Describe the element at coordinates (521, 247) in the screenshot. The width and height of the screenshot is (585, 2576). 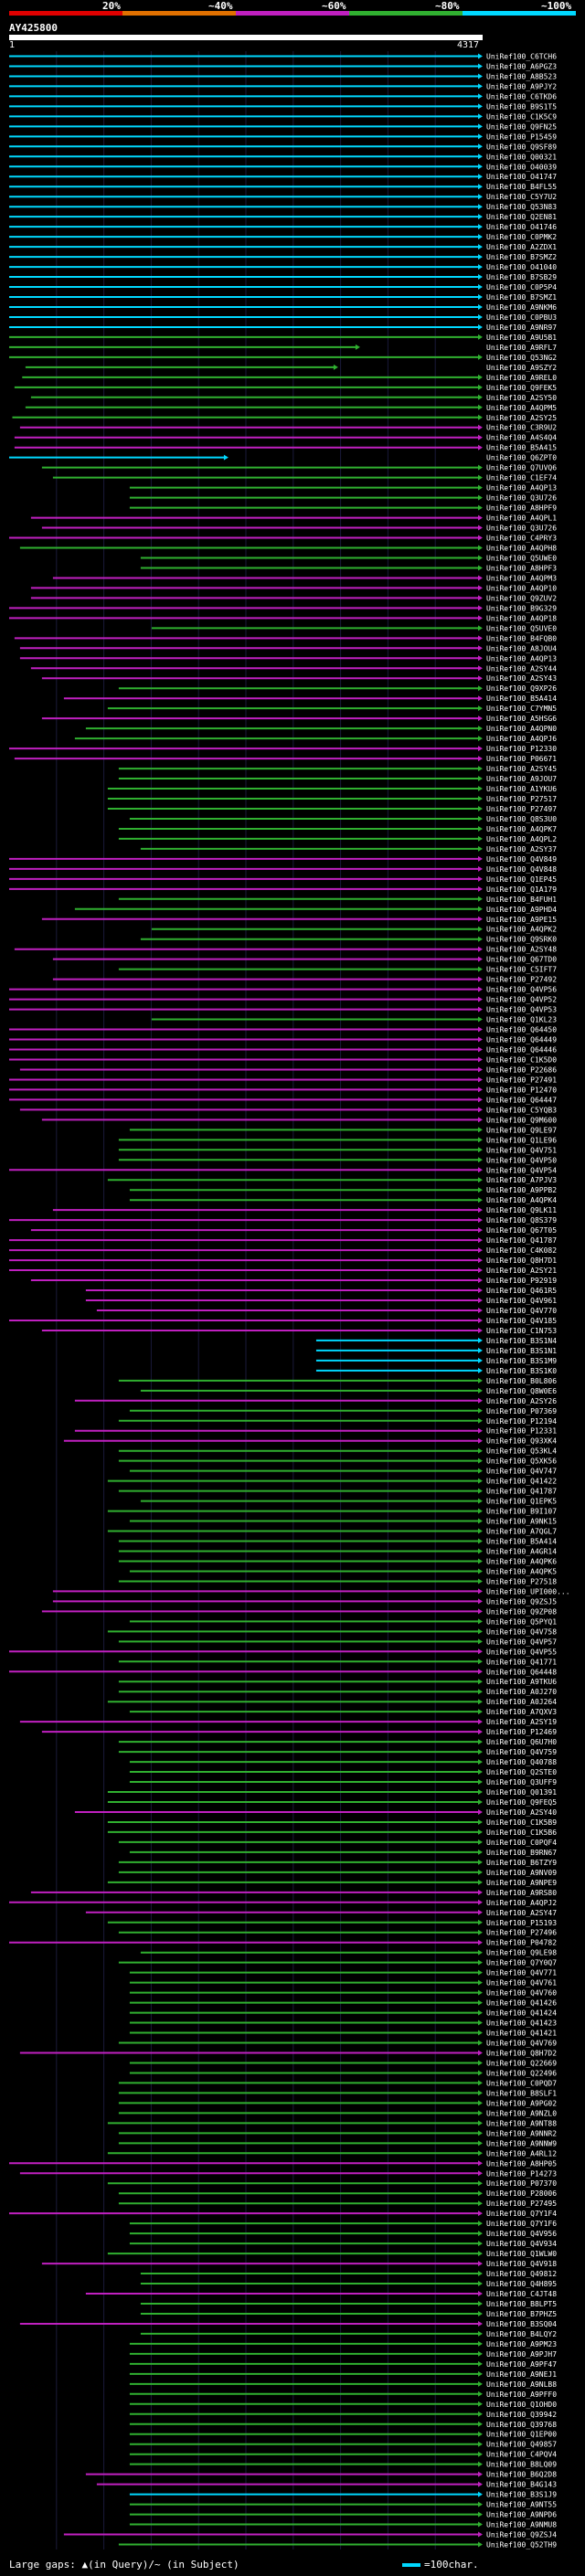
I see `hit-label: UniRef100_A2ZDX1` at that location.